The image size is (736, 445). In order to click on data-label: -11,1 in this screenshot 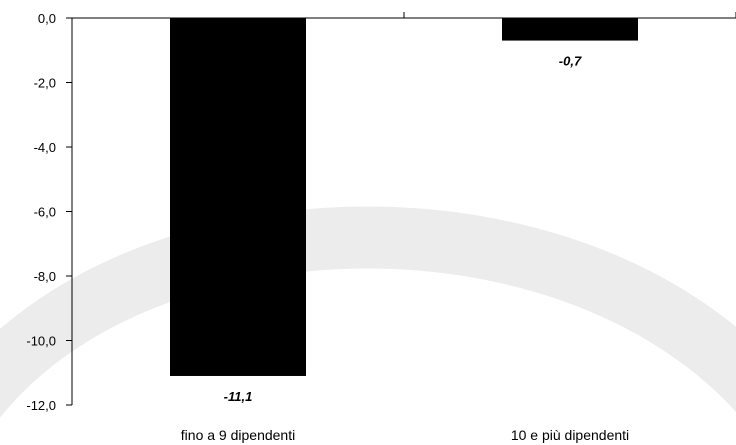, I will do `click(238, 396)`.